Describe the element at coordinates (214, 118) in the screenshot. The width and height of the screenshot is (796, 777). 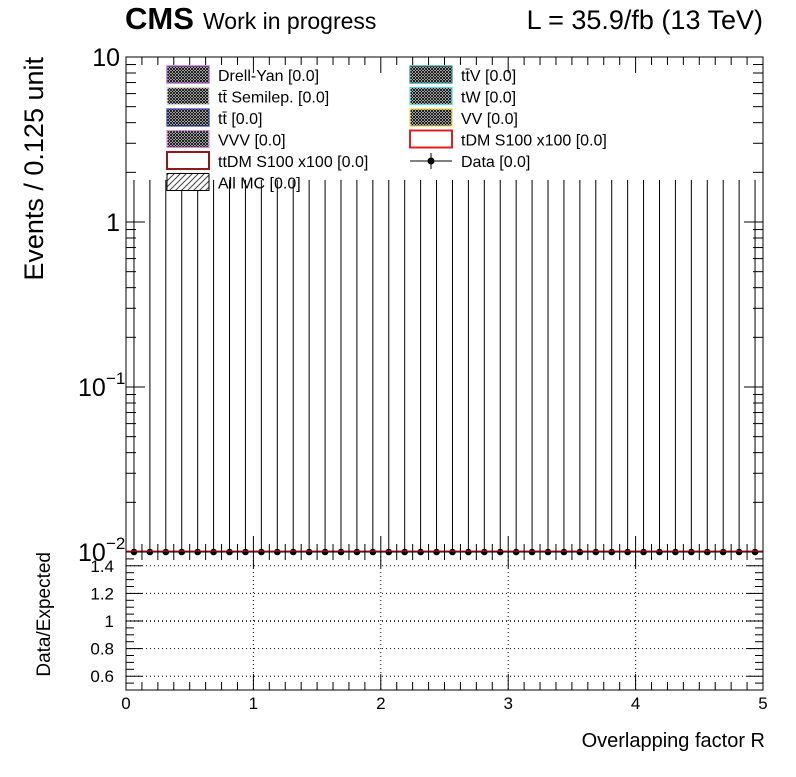
I see `legend-entry: tt̄ [0.0]` at that location.